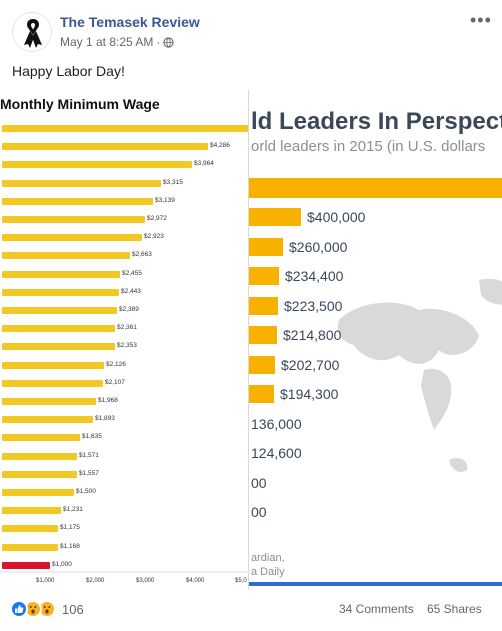 This screenshot has height=631, width=502. I want to click on post-message: Happy Labor Day!, so click(68, 71).